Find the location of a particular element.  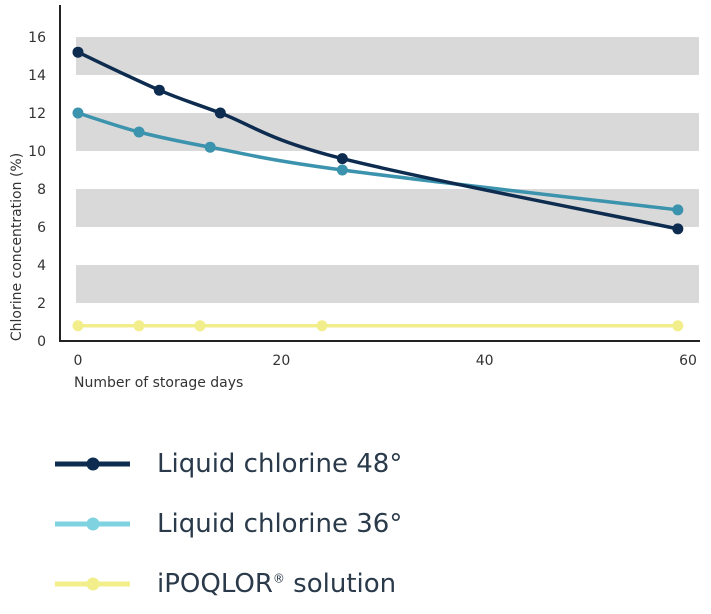

x-tick-label: 40 is located at coordinates (485, 361).